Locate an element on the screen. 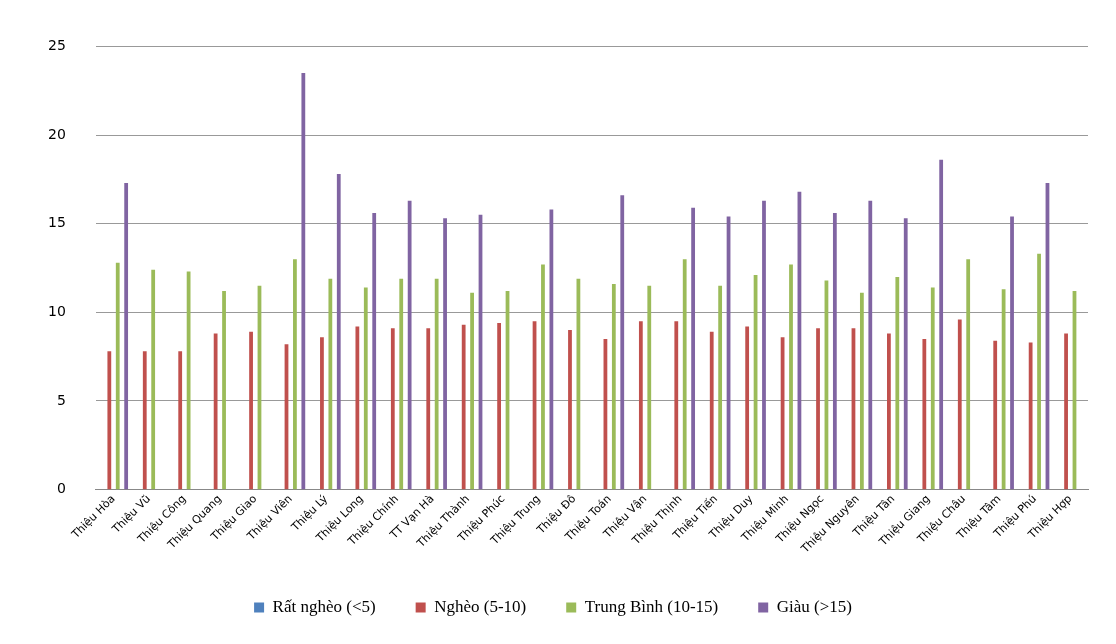 The width and height of the screenshot is (1116, 644). y-tick-label: 15 is located at coordinates (56, 222).